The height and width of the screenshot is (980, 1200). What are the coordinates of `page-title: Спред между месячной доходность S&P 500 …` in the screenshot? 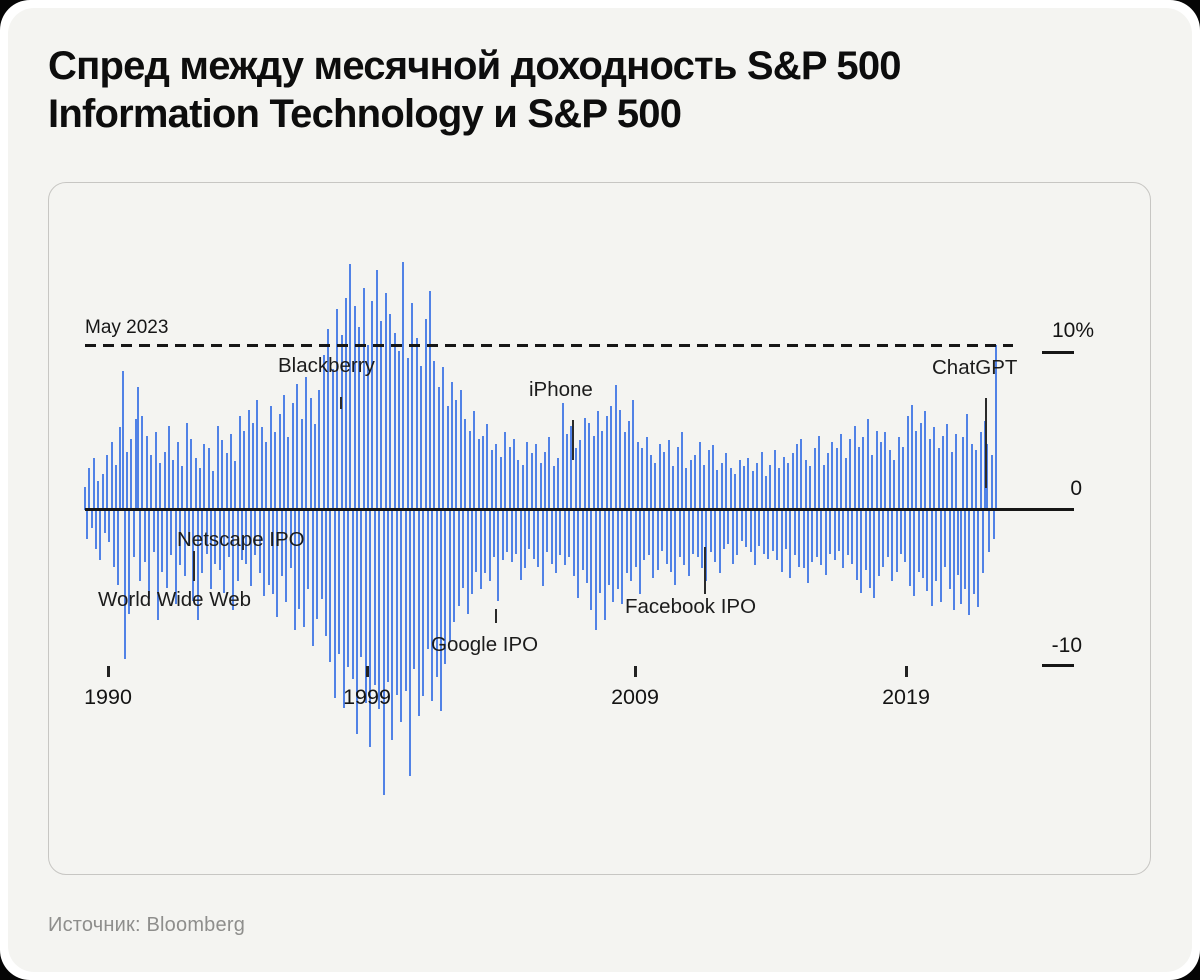 It's located at (475, 90).